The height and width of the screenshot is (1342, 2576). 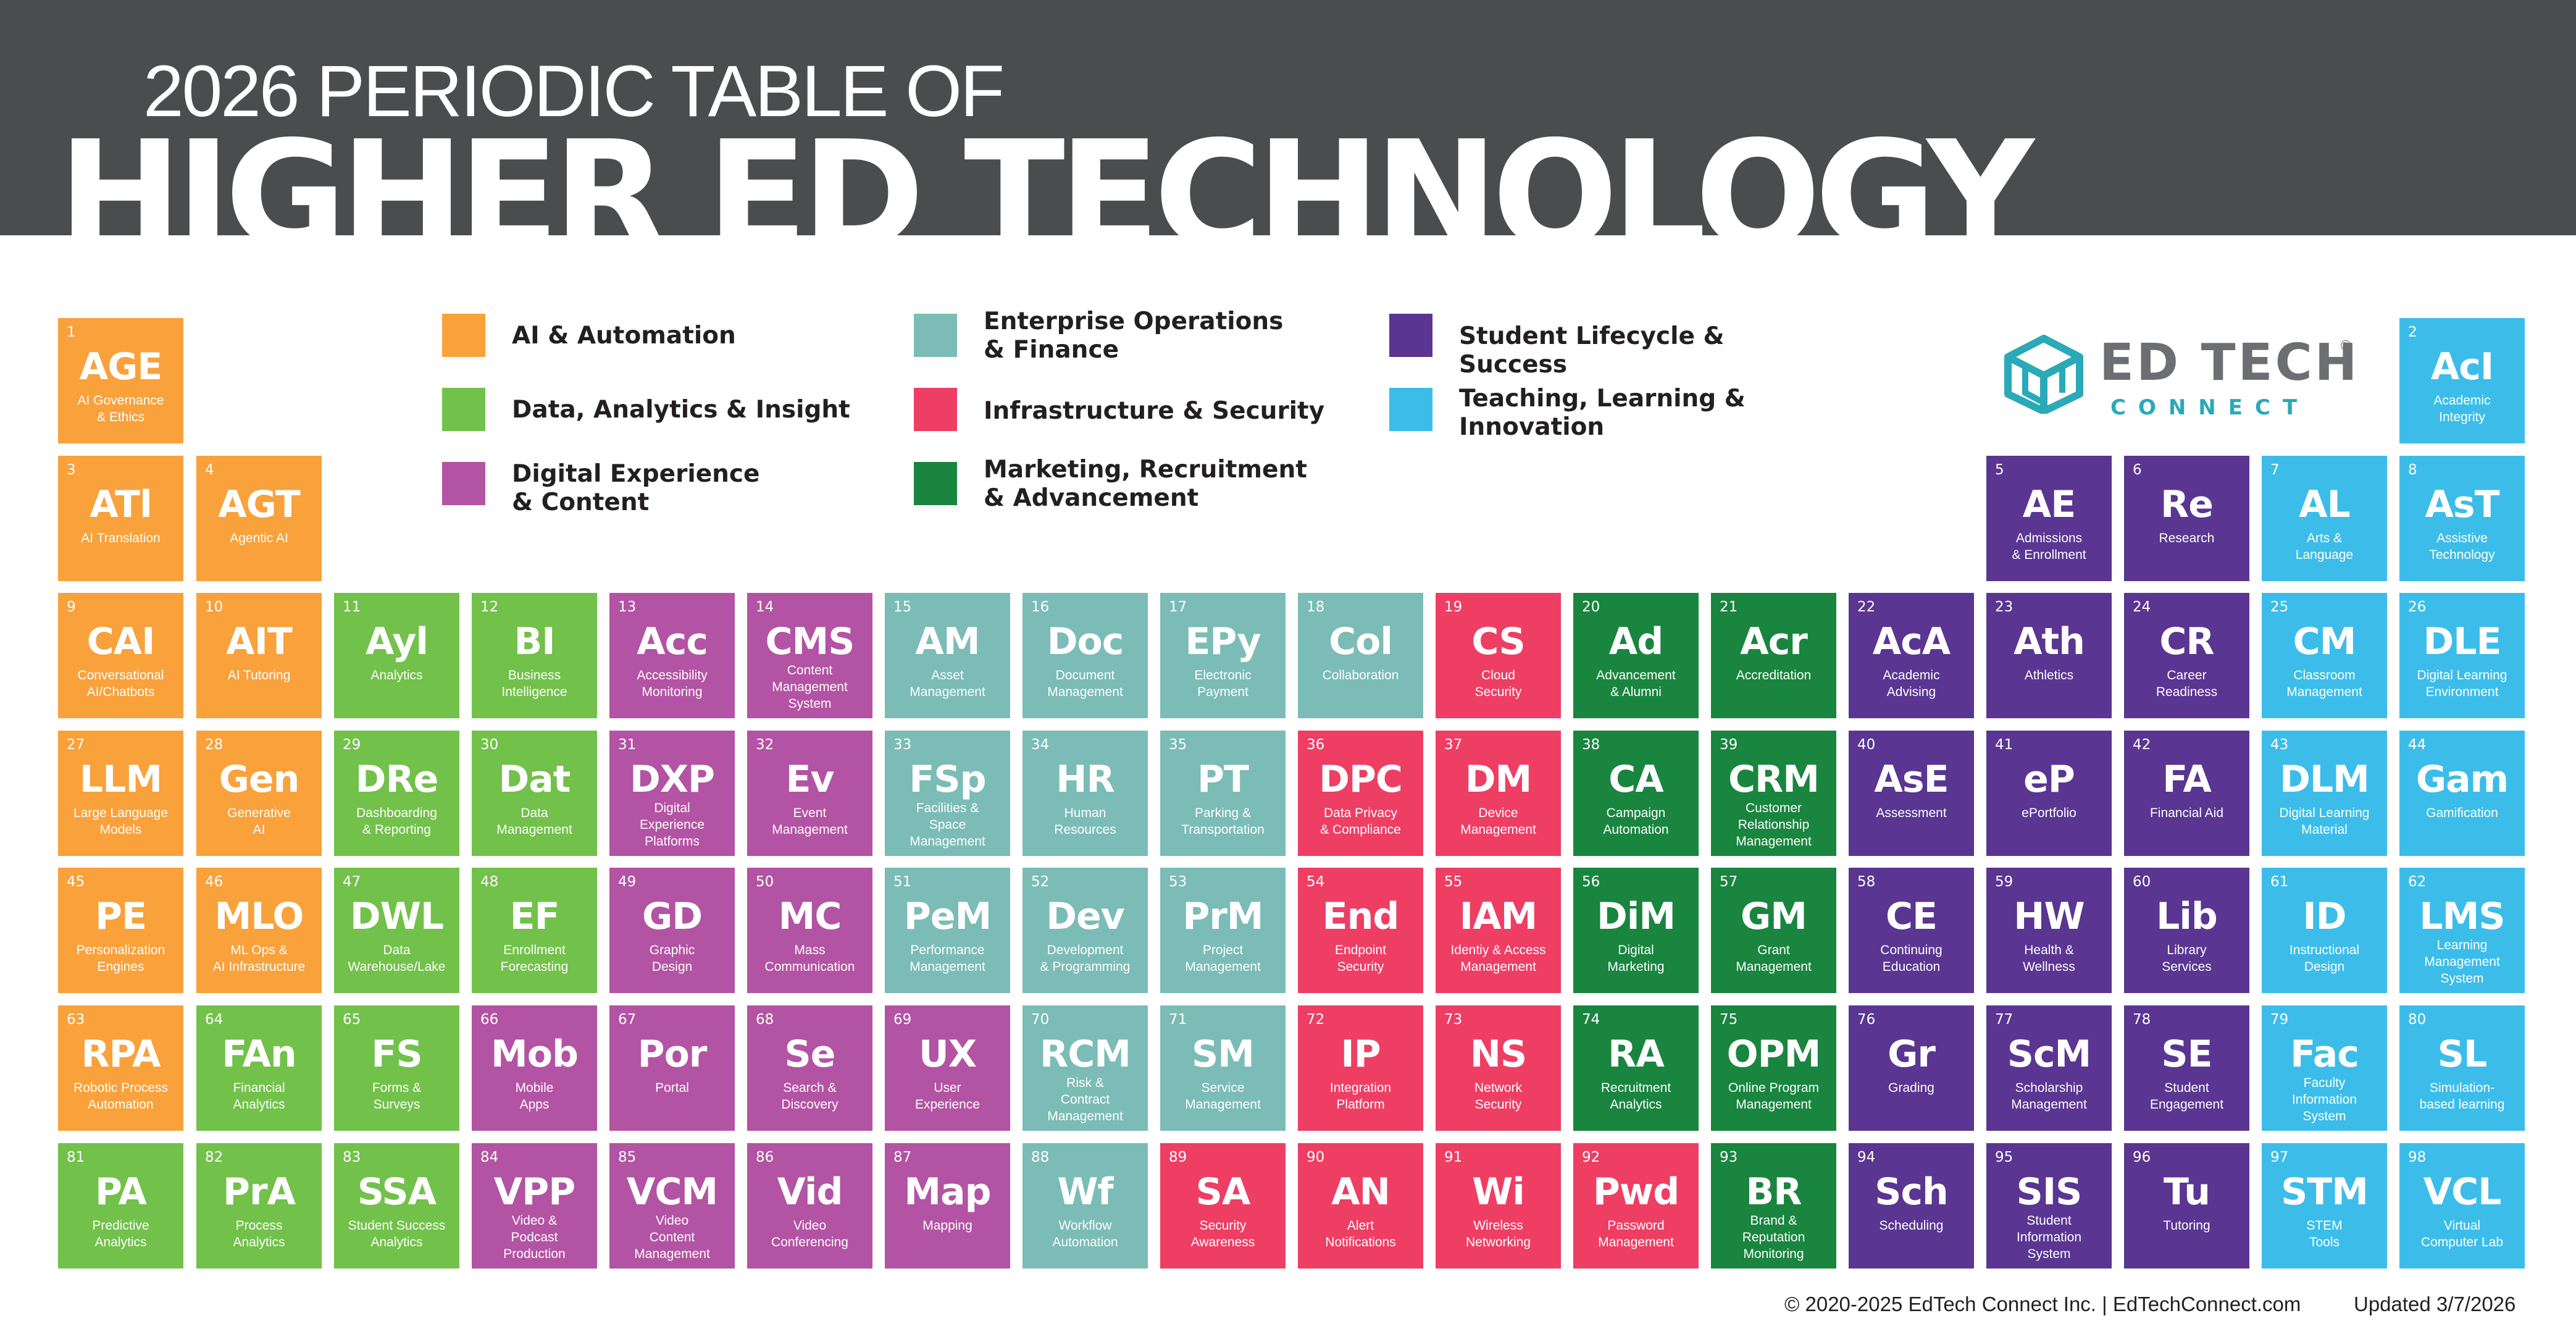 I want to click on element-name: Online Program Management, so click(x=1774, y=1096).